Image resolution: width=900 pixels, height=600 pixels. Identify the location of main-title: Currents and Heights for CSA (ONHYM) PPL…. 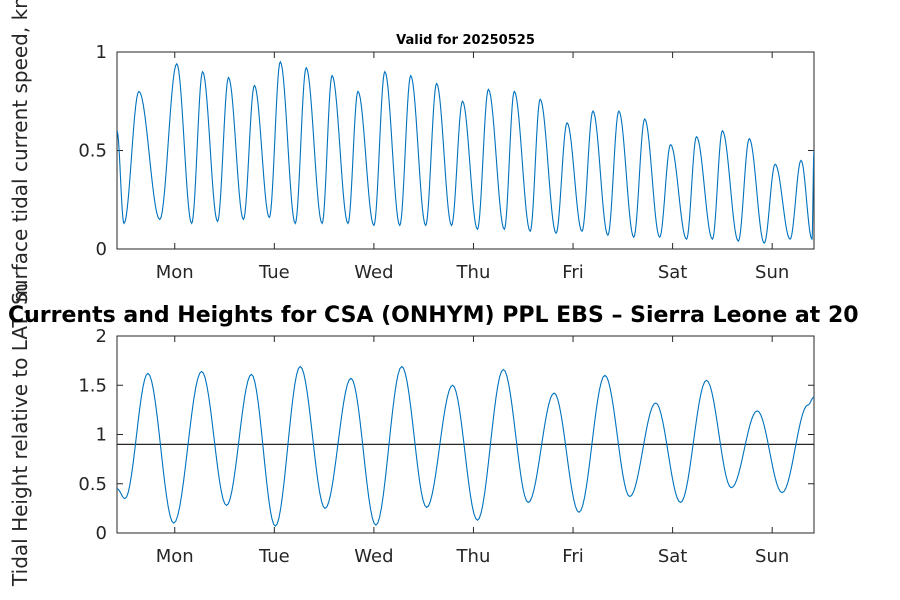
(433, 315).